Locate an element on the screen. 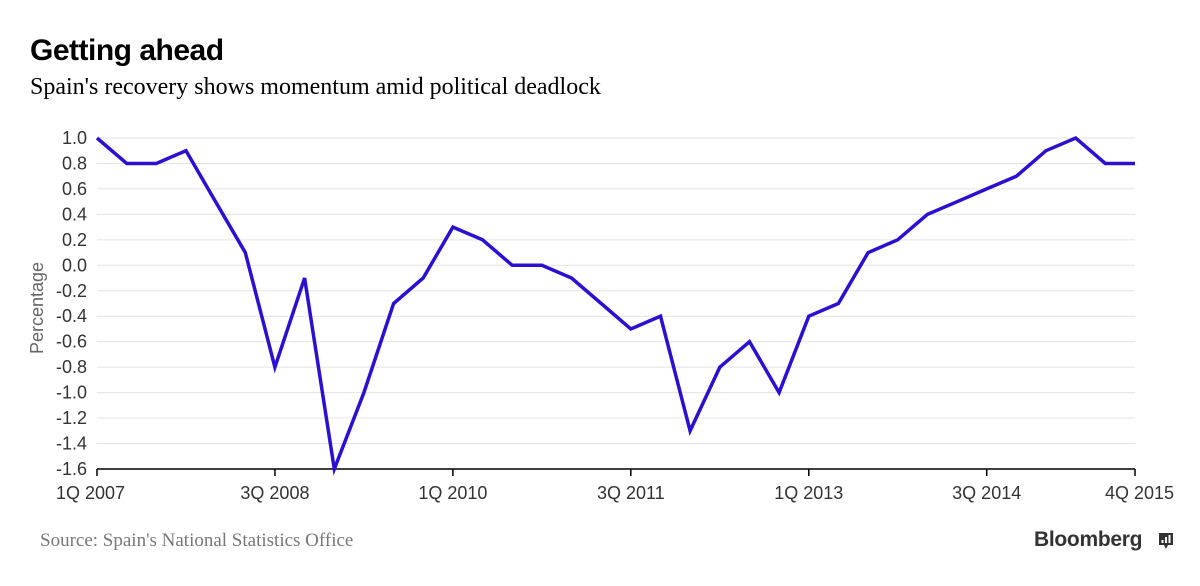  x-tick-label: 3Q 2008 is located at coordinates (274, 493).